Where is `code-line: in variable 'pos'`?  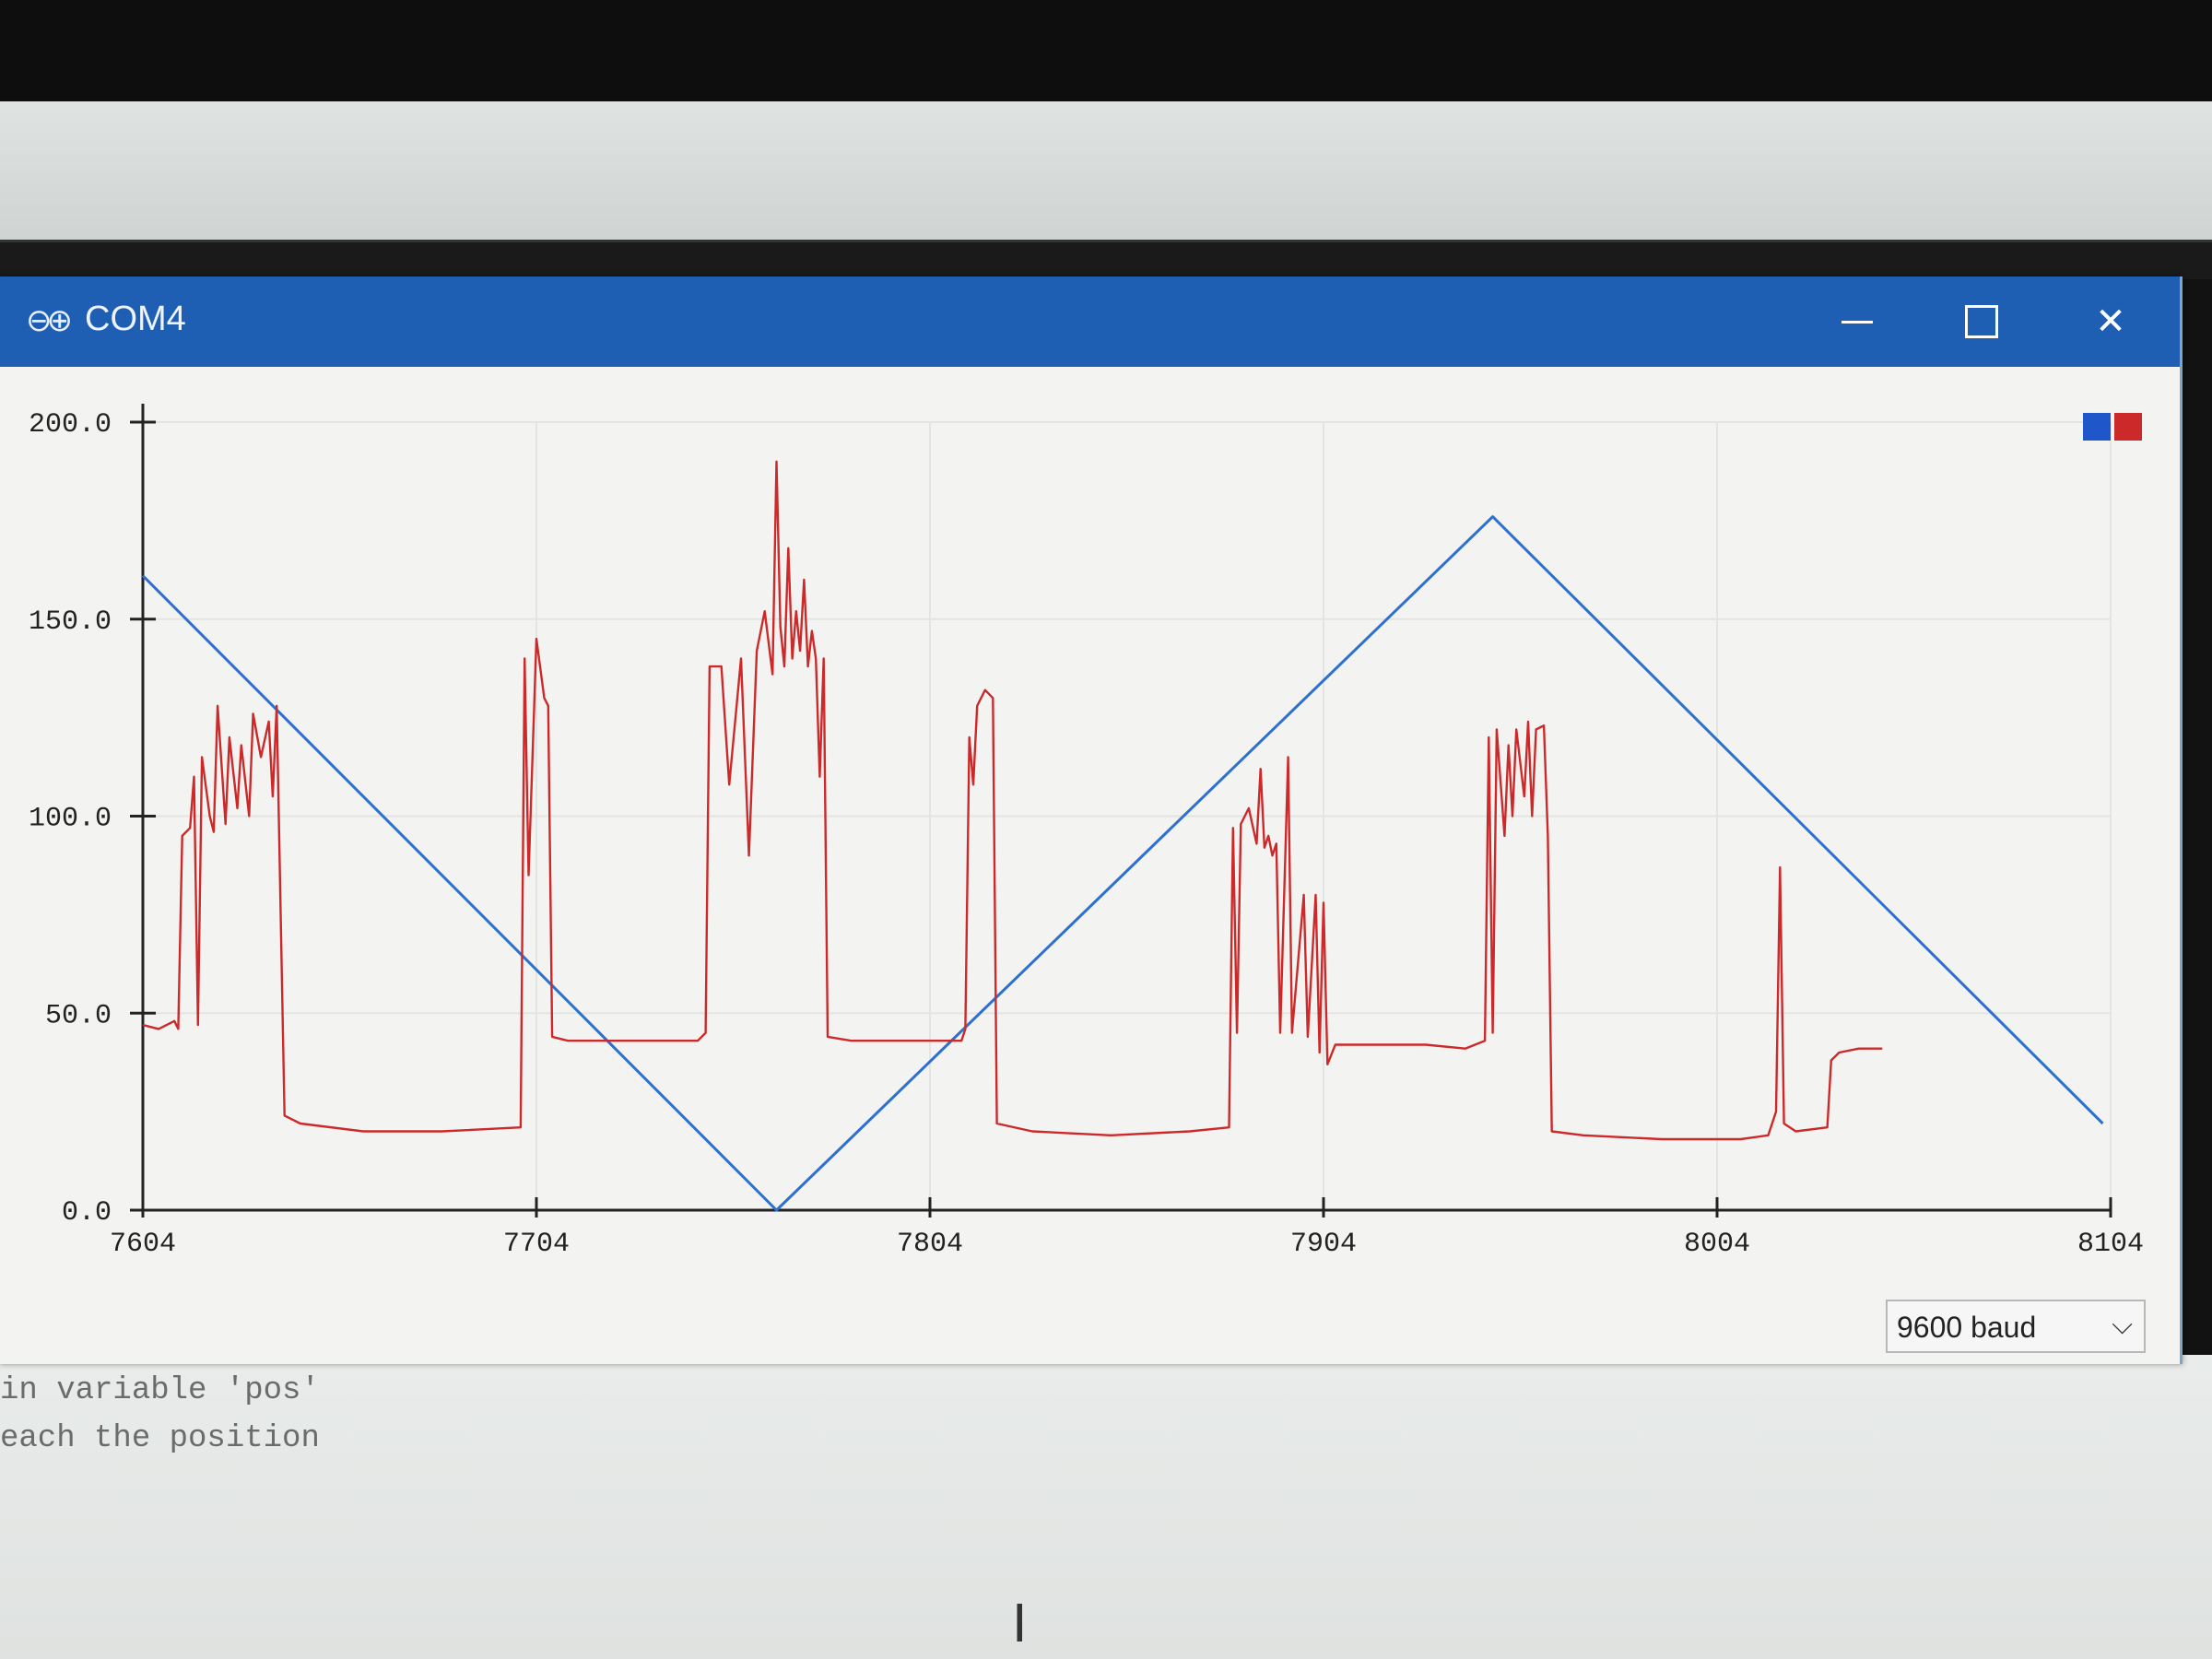
code-line: in variable 'pos' is located at coordinates (160, 1390).